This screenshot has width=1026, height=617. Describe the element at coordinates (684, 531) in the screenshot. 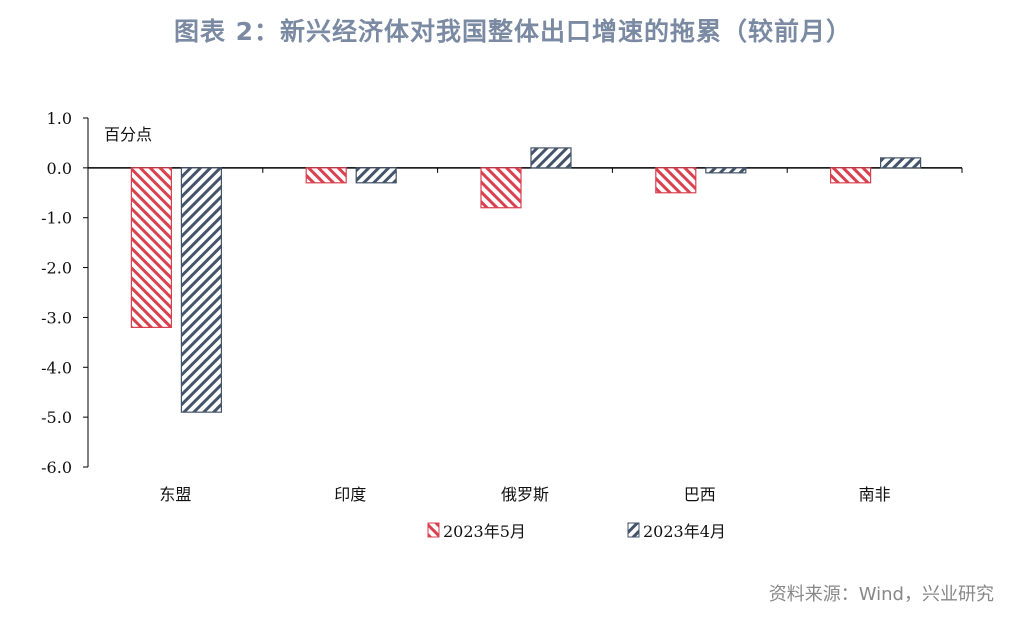

I see `legend-label: 2023年4月` at that location.